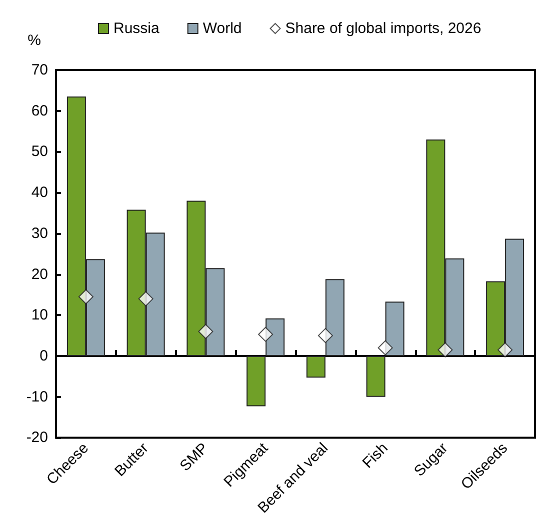 The height and width of the screenshot is (526, 553). I want to click on y-tick-label: 10, so click(39, 315).